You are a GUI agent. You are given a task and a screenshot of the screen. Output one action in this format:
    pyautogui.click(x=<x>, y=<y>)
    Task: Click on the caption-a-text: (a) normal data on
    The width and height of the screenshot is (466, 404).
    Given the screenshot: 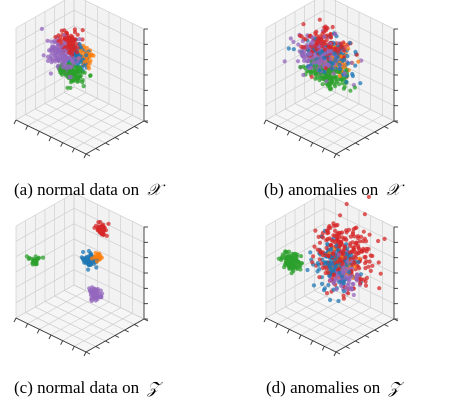 What is the action you would take?
    pyautogui.click(x=77, y=189)
    